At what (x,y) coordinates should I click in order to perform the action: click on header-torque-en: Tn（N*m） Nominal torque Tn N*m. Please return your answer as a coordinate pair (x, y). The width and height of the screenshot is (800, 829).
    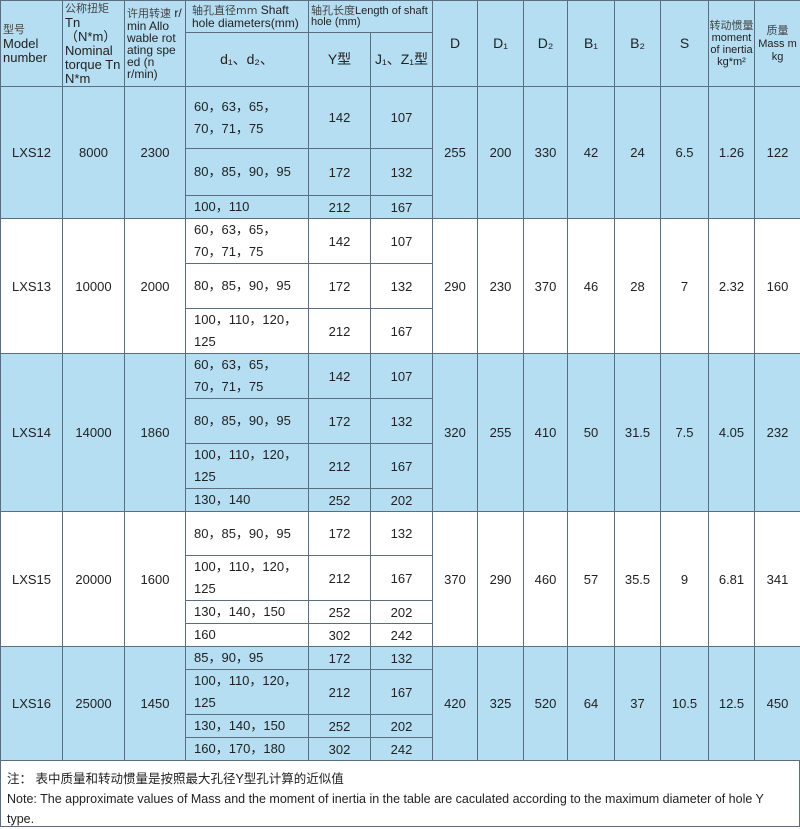
    Looking at the image, I should click on (92, 50).